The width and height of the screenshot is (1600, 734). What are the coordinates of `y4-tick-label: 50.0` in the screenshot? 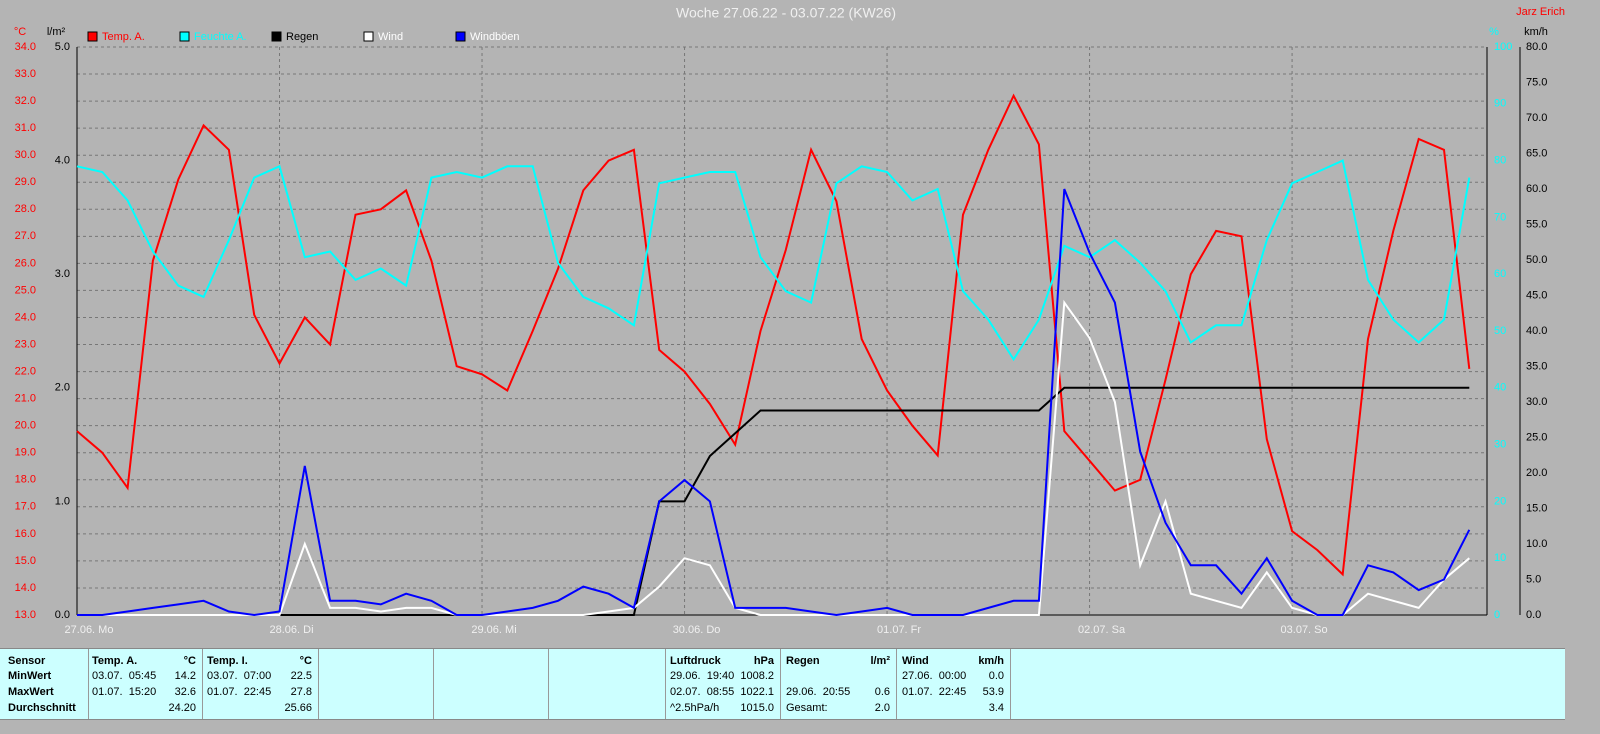 It's located at (1536, 260).